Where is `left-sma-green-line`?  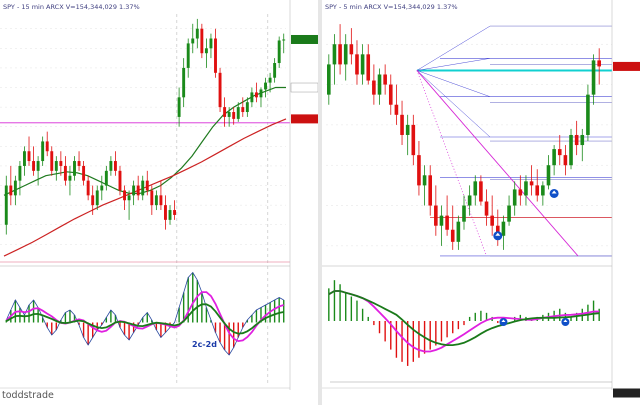
left-sma-green-line is located at coordinates (144, 141).